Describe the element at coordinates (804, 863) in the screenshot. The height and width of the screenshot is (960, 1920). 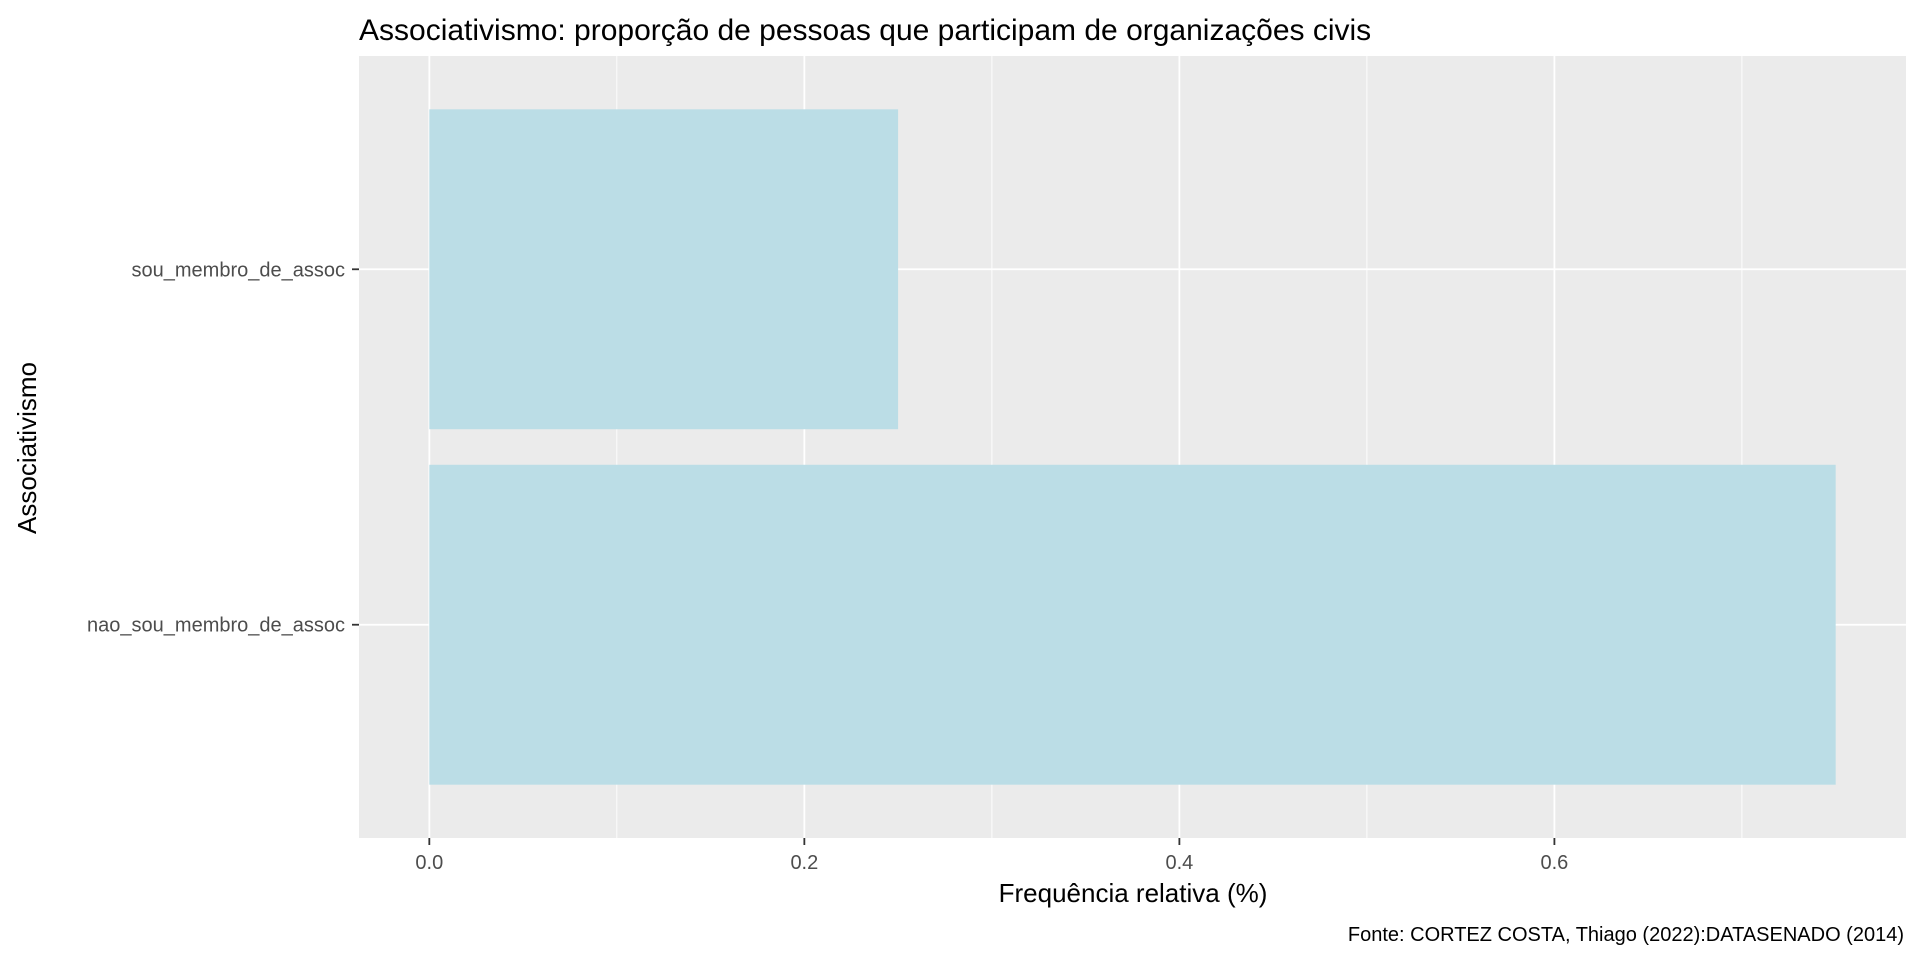
I see `x-tick-label: 0.2` at that location.